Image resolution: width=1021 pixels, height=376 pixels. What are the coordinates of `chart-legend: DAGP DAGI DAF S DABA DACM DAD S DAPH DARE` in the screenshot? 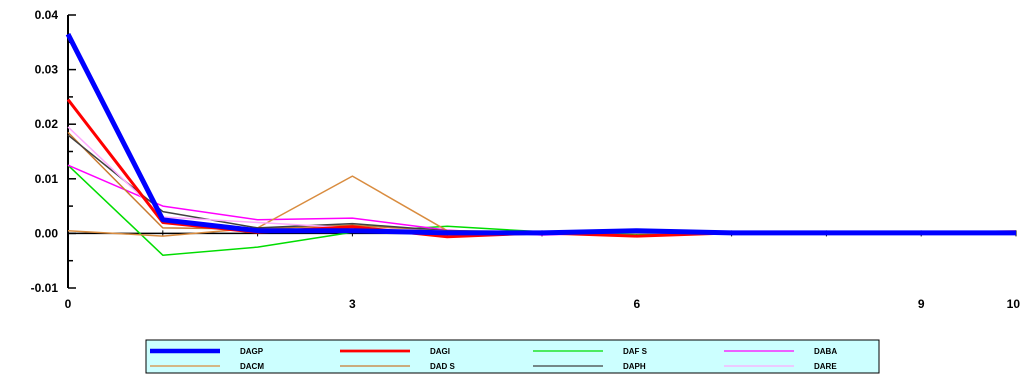 It's located at (512, 356).